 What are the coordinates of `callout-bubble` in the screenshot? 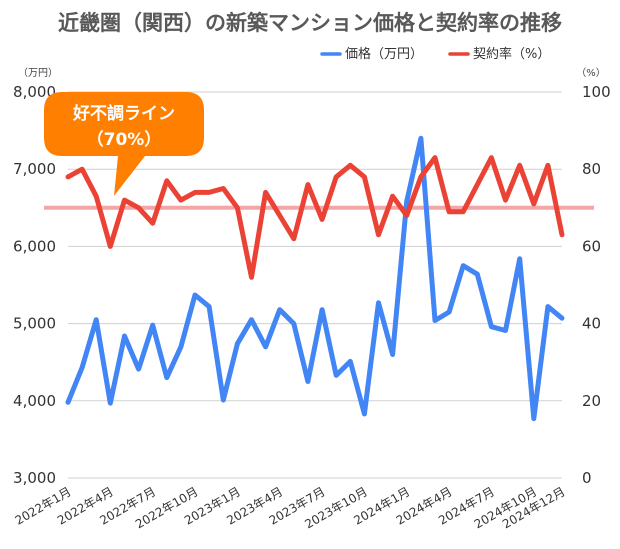 It's located at (124, 144).